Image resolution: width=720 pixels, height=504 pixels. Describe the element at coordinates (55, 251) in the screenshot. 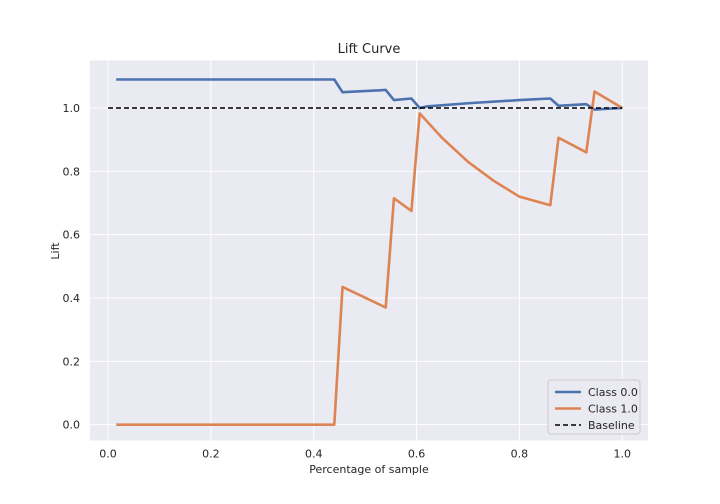

I see `y-axis-label: Lift` at that location.